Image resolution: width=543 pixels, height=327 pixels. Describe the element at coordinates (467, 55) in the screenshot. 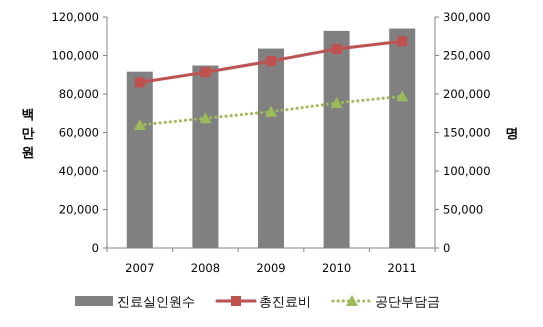

I see `y2-tick-label: 250,000` at that location.